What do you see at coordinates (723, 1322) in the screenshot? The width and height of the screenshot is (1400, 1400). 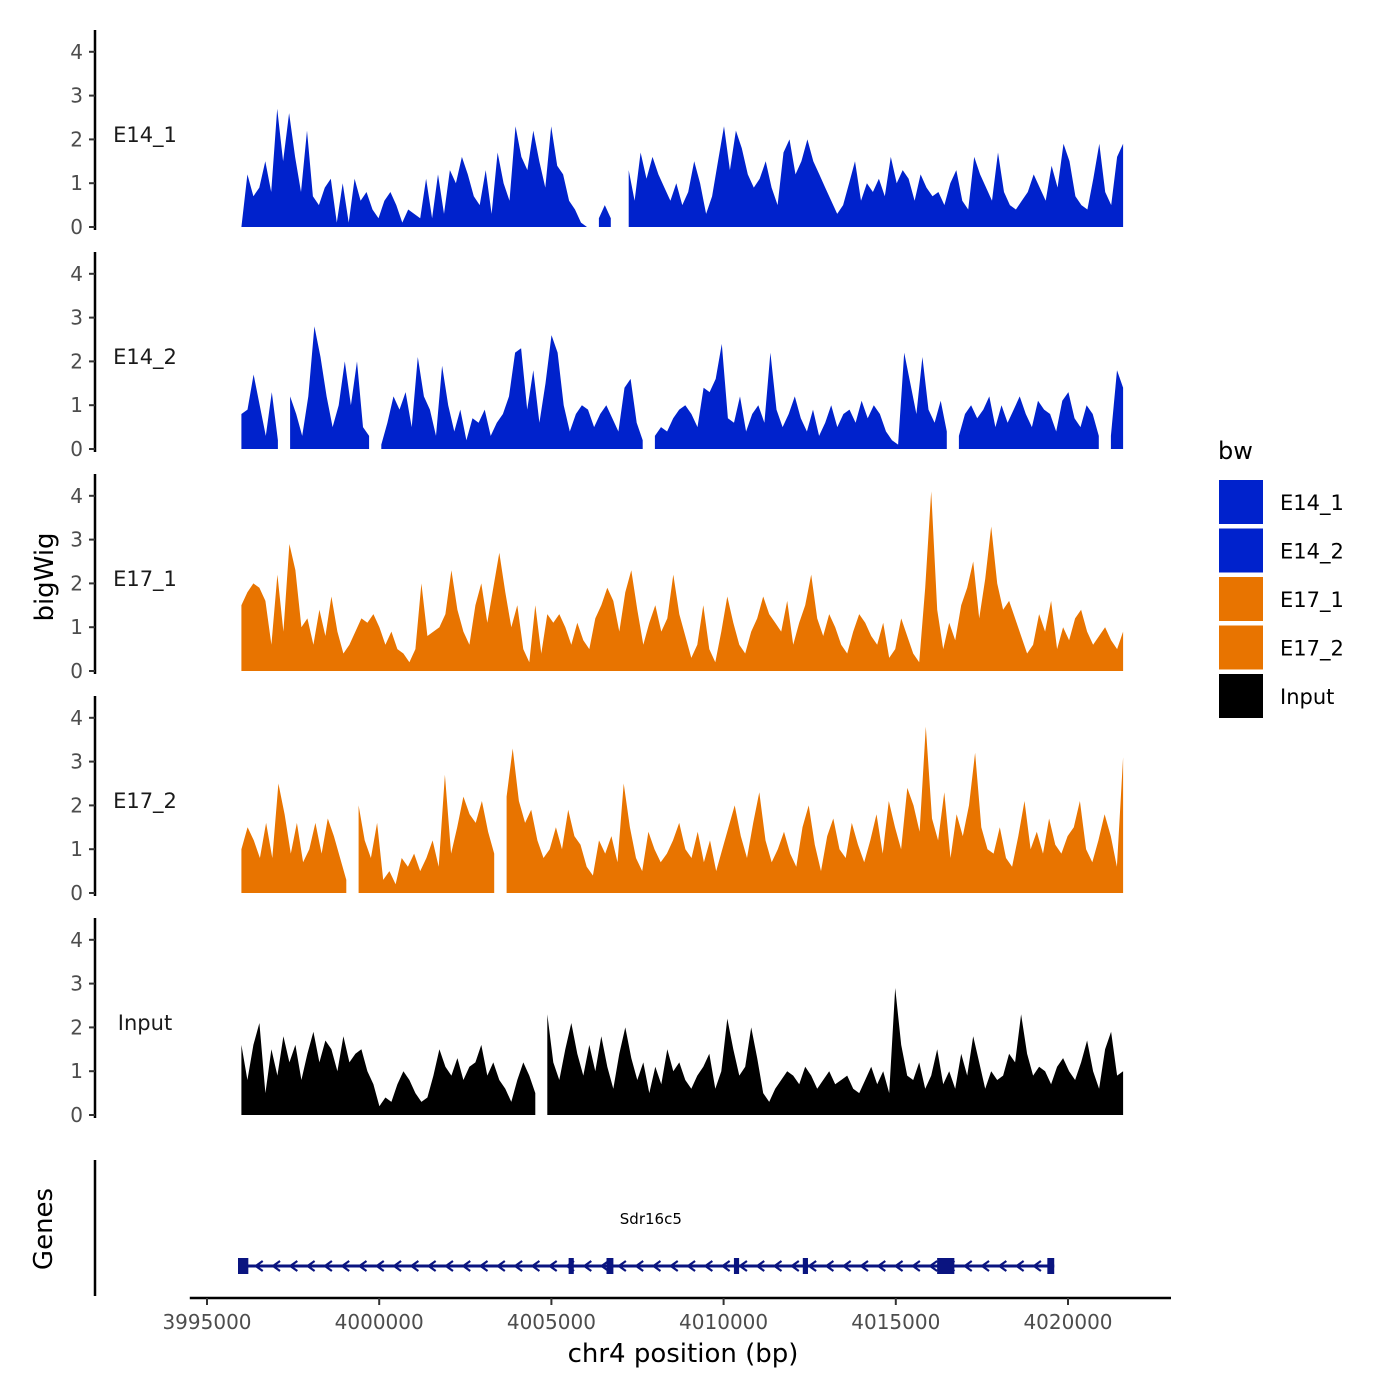 I see `x-tick-label: 4010000` at bounding box center [723, 1322].